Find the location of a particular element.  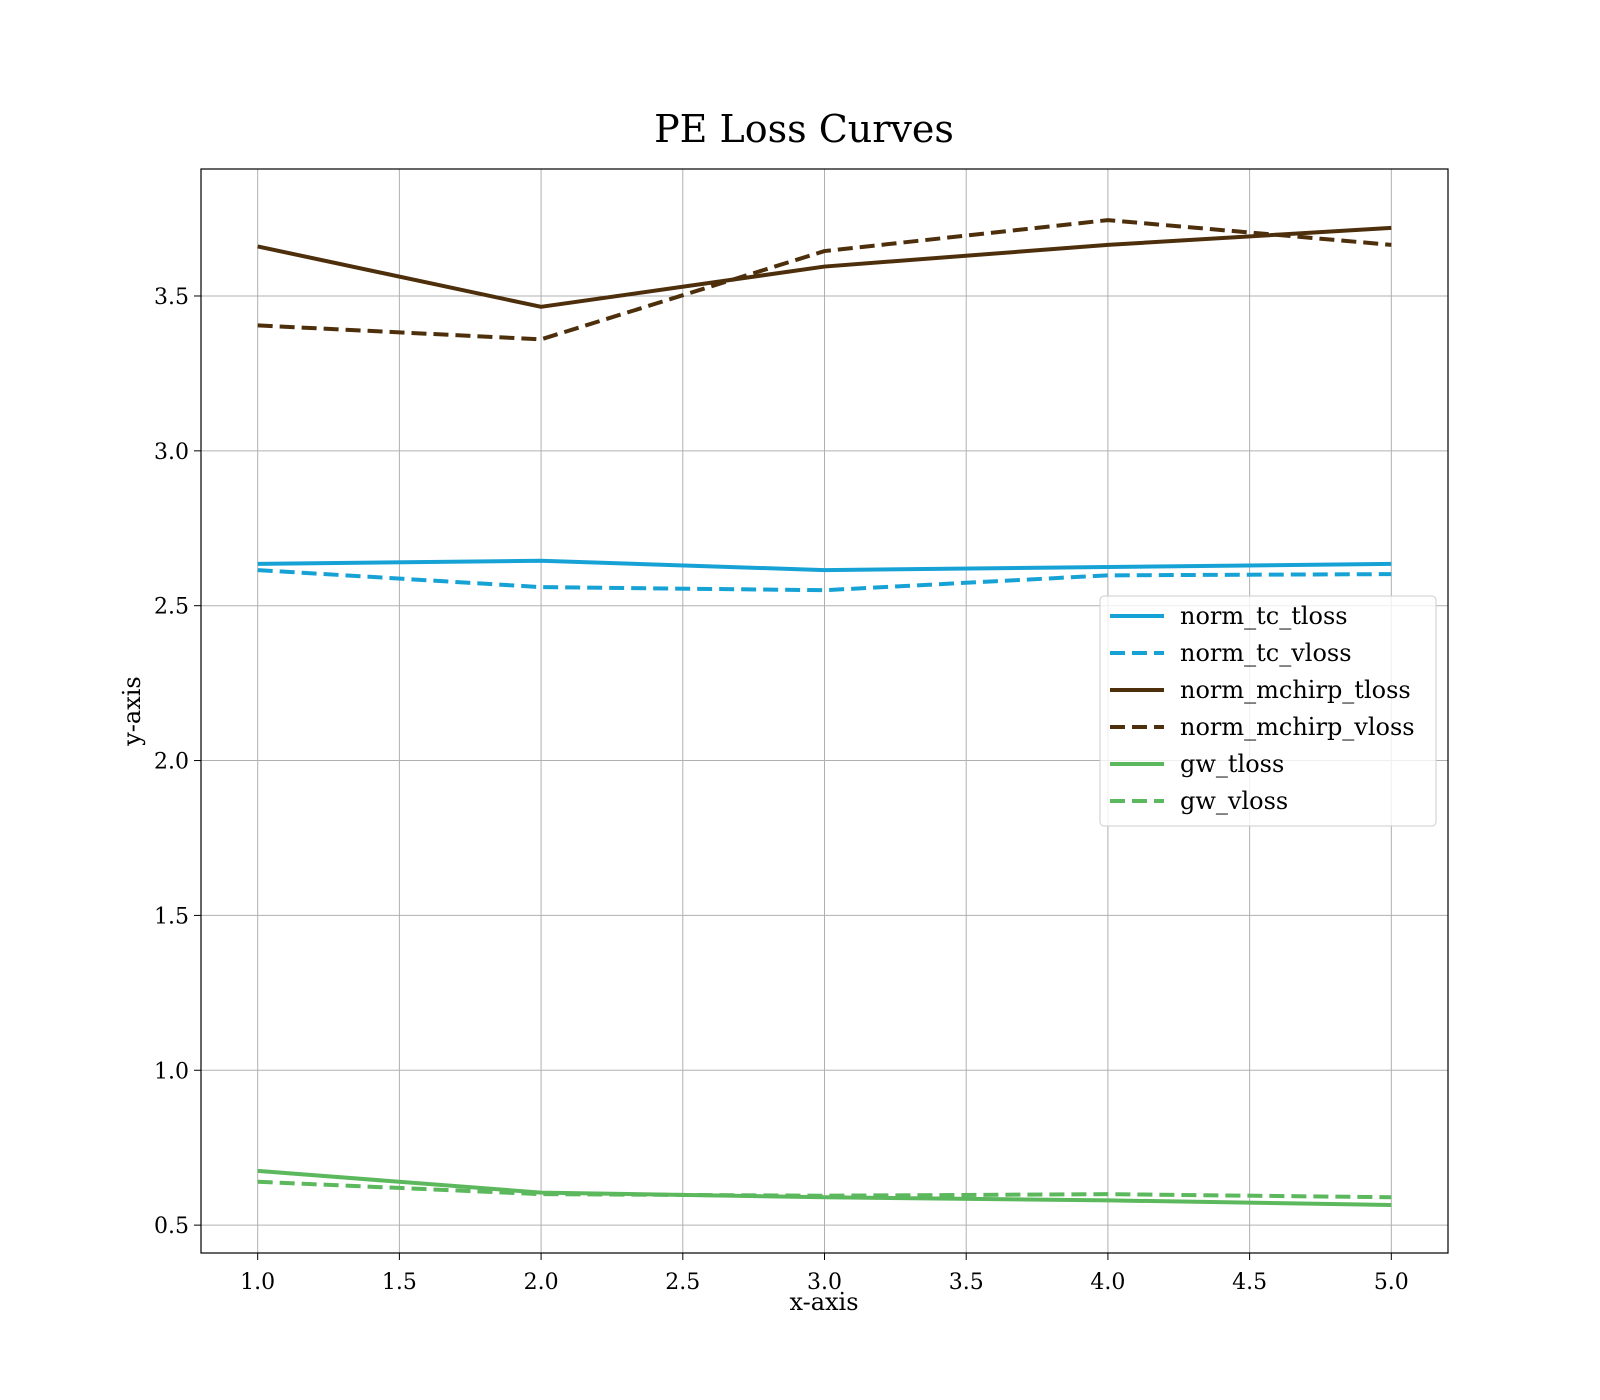

x-tick-label: 4.5 is located at coordinates (1249, 1282).